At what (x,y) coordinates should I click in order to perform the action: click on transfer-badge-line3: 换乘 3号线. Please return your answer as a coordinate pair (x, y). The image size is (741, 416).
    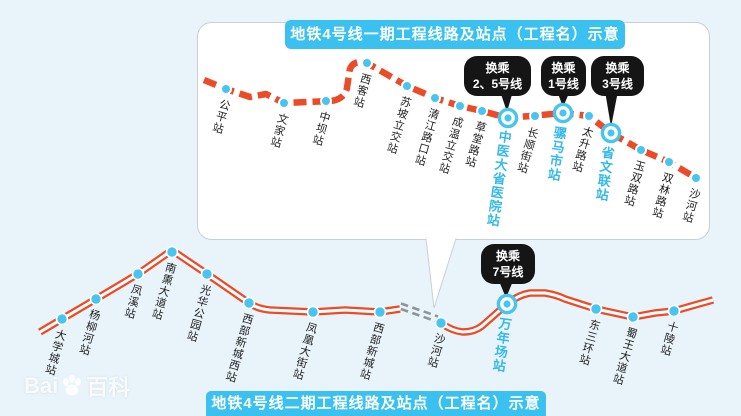
    Looking at the image, I should click on (617, 76).